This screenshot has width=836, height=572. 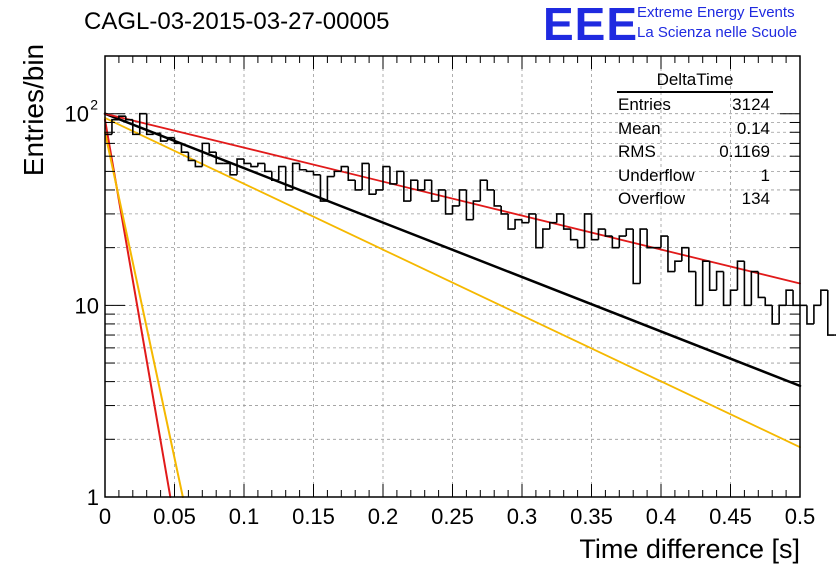 I want to click on fit-curve, so click(x=144, y=314).